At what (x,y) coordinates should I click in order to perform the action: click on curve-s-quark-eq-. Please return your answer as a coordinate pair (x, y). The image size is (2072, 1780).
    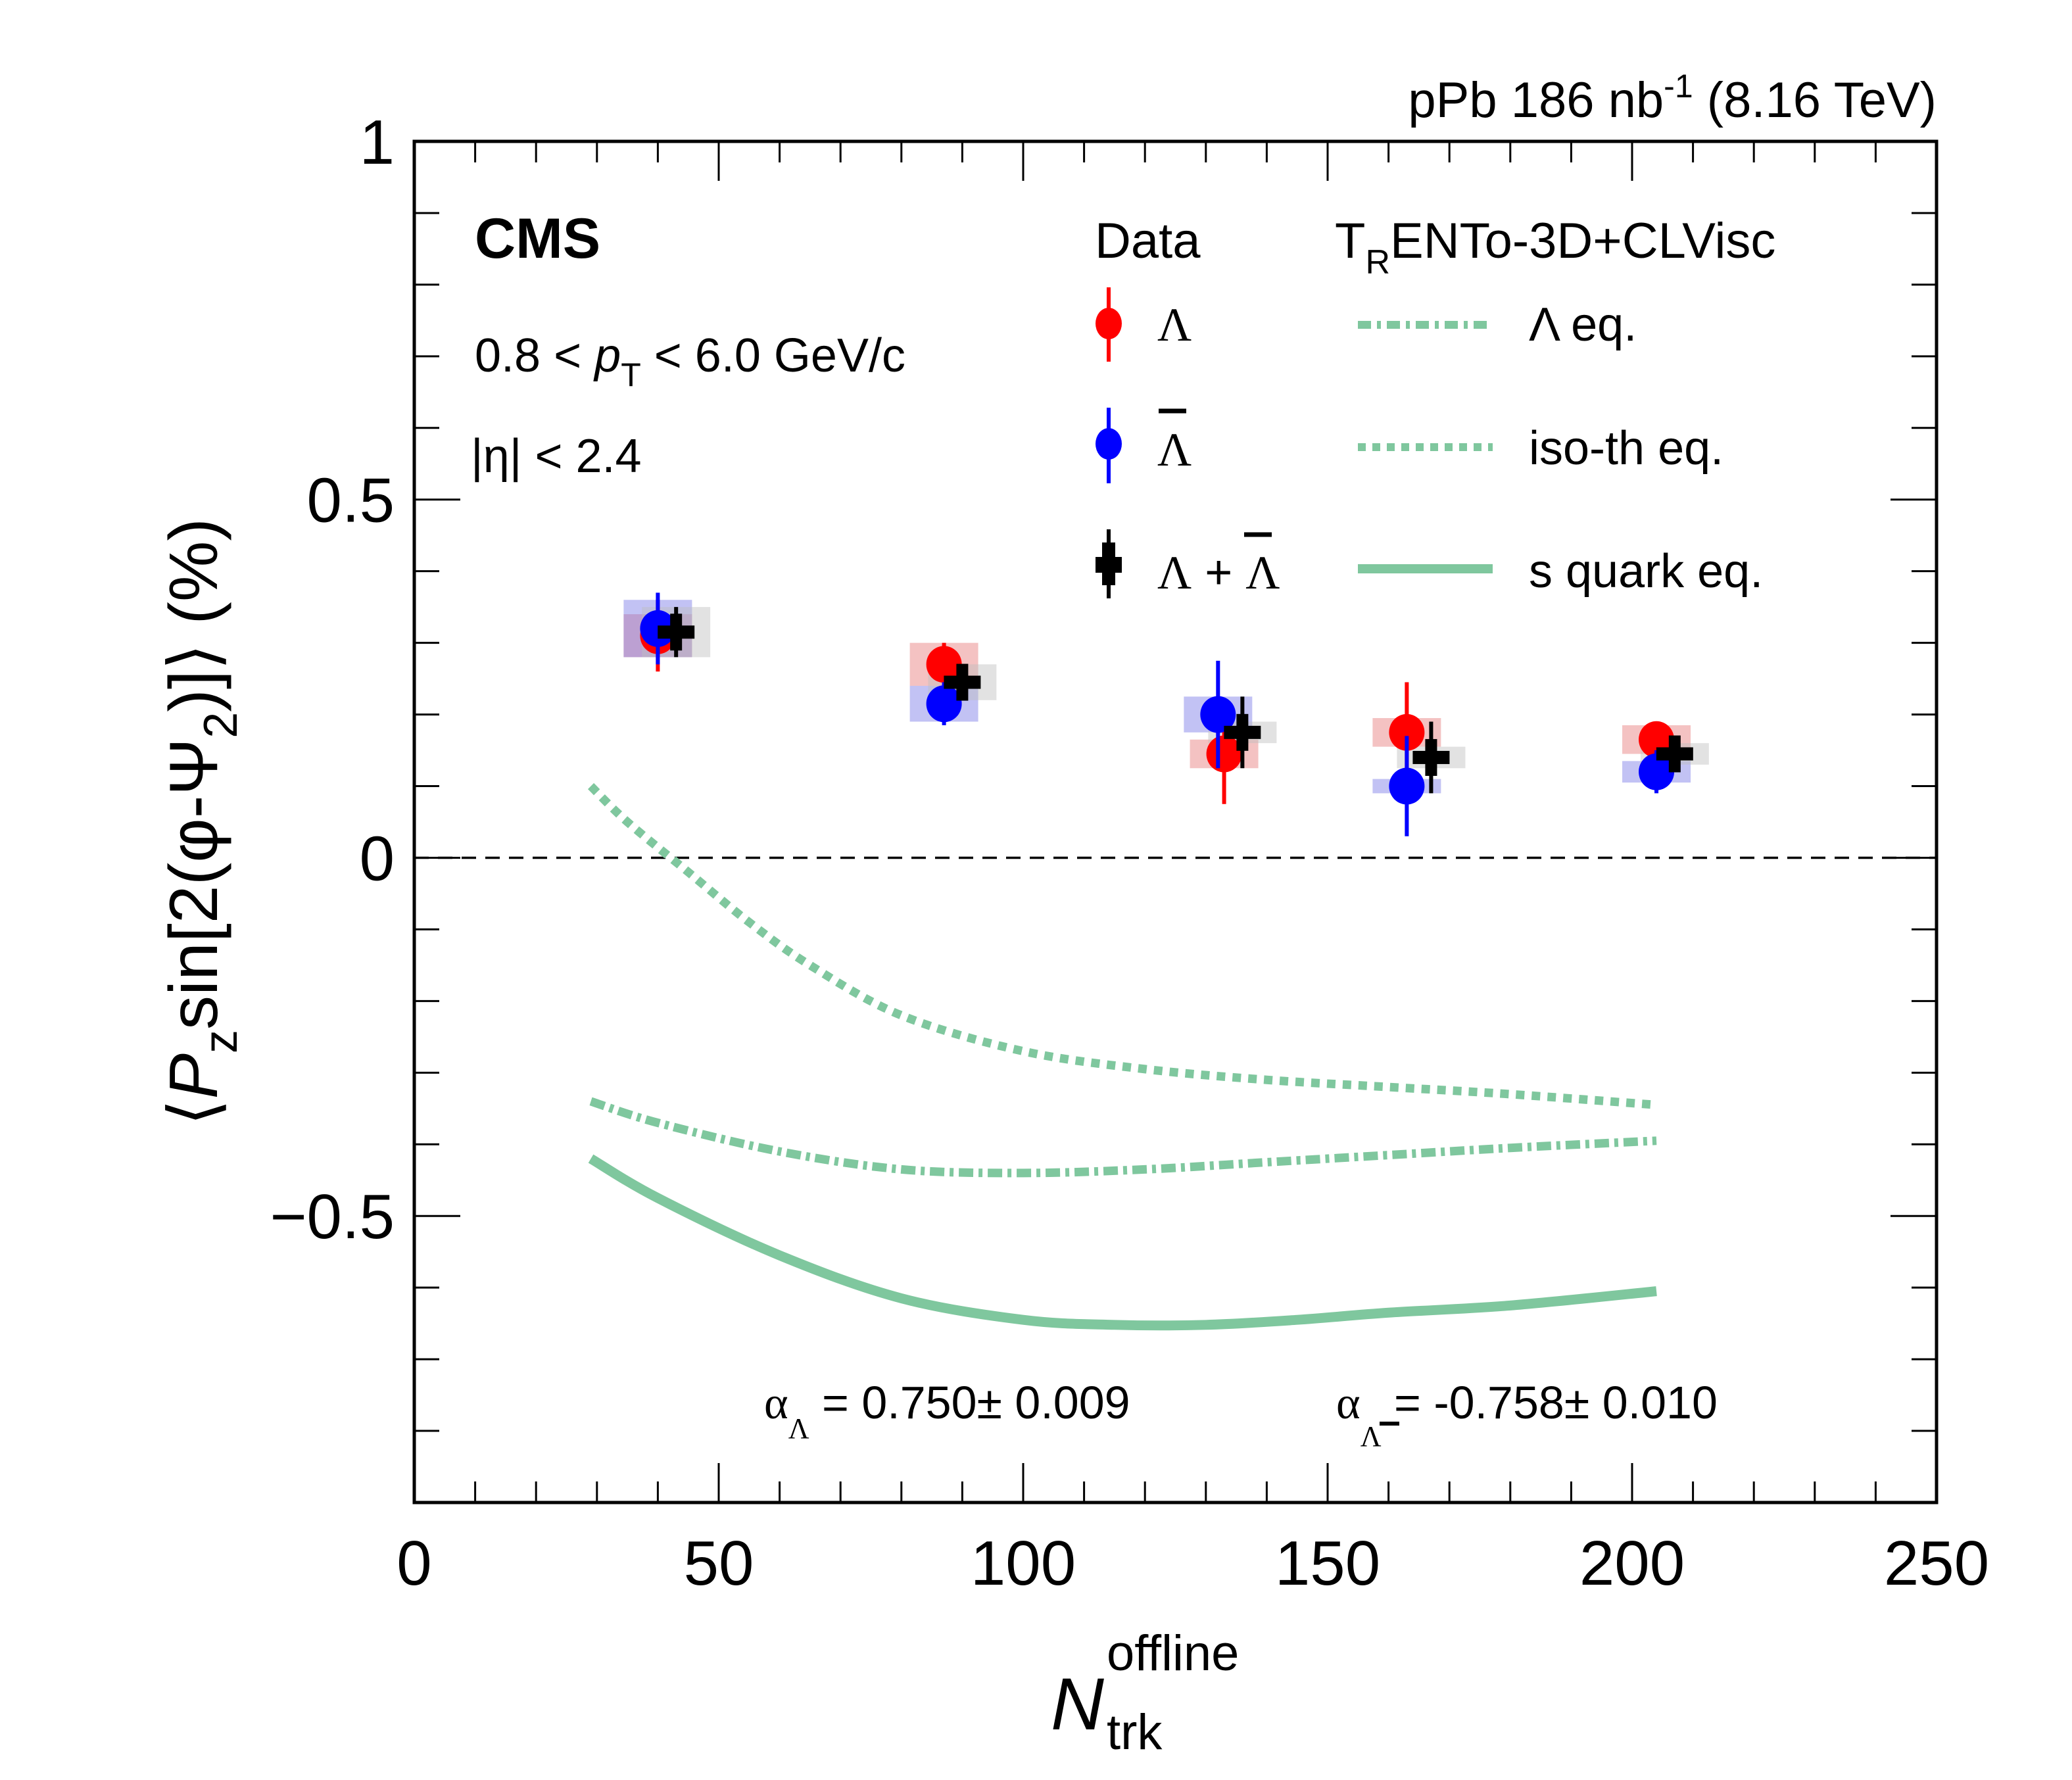
    Looking at the image, I should click on (1122, 1242).